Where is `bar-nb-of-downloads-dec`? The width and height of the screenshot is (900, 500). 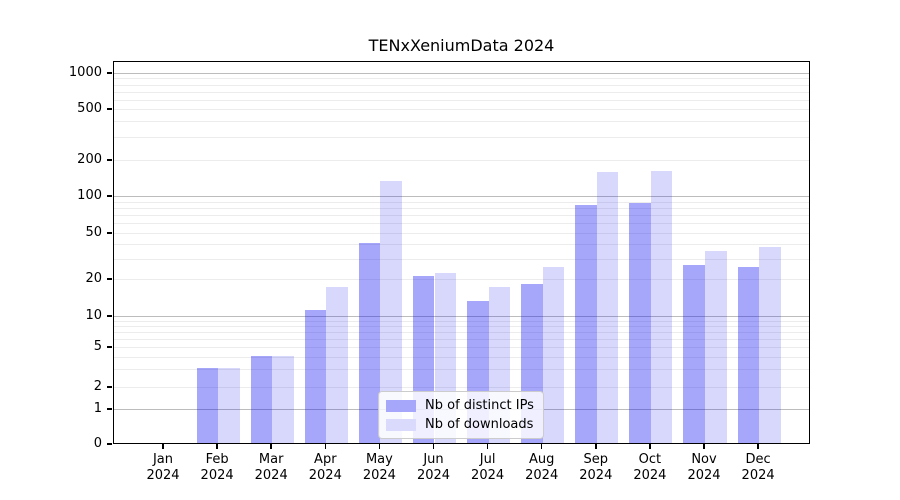 bar-nb-of-downloads-dec is located at coordinates (770, 345).